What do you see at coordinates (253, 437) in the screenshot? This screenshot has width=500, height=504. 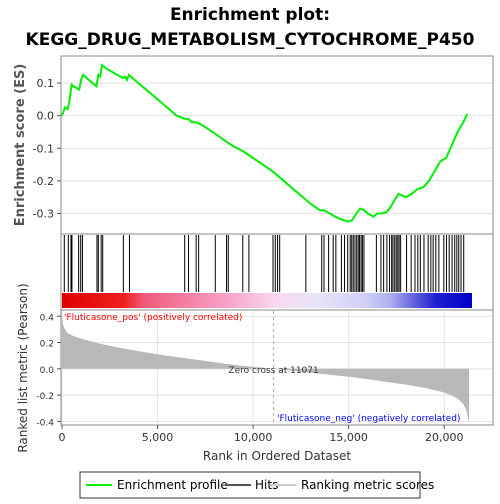 I see `x-tick-label: 10,000` at bounding box center [253, 437].